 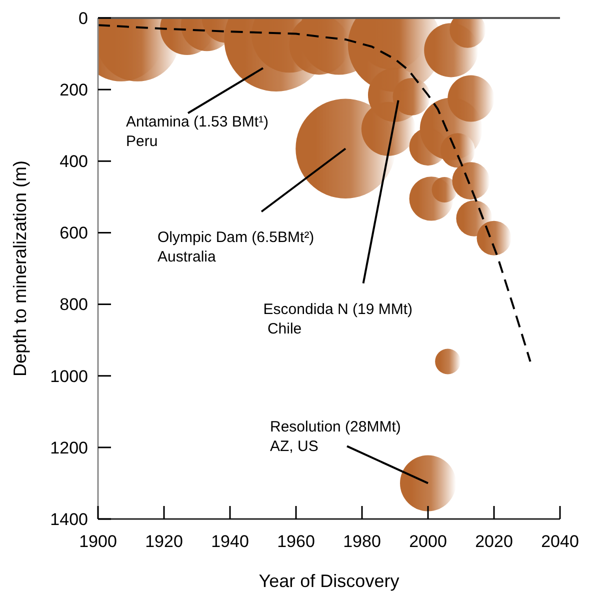 What do you see at coordinates (74, 90) in the screenshot?
I see `y-tick-label: 200` at bounding box center [74, 90].